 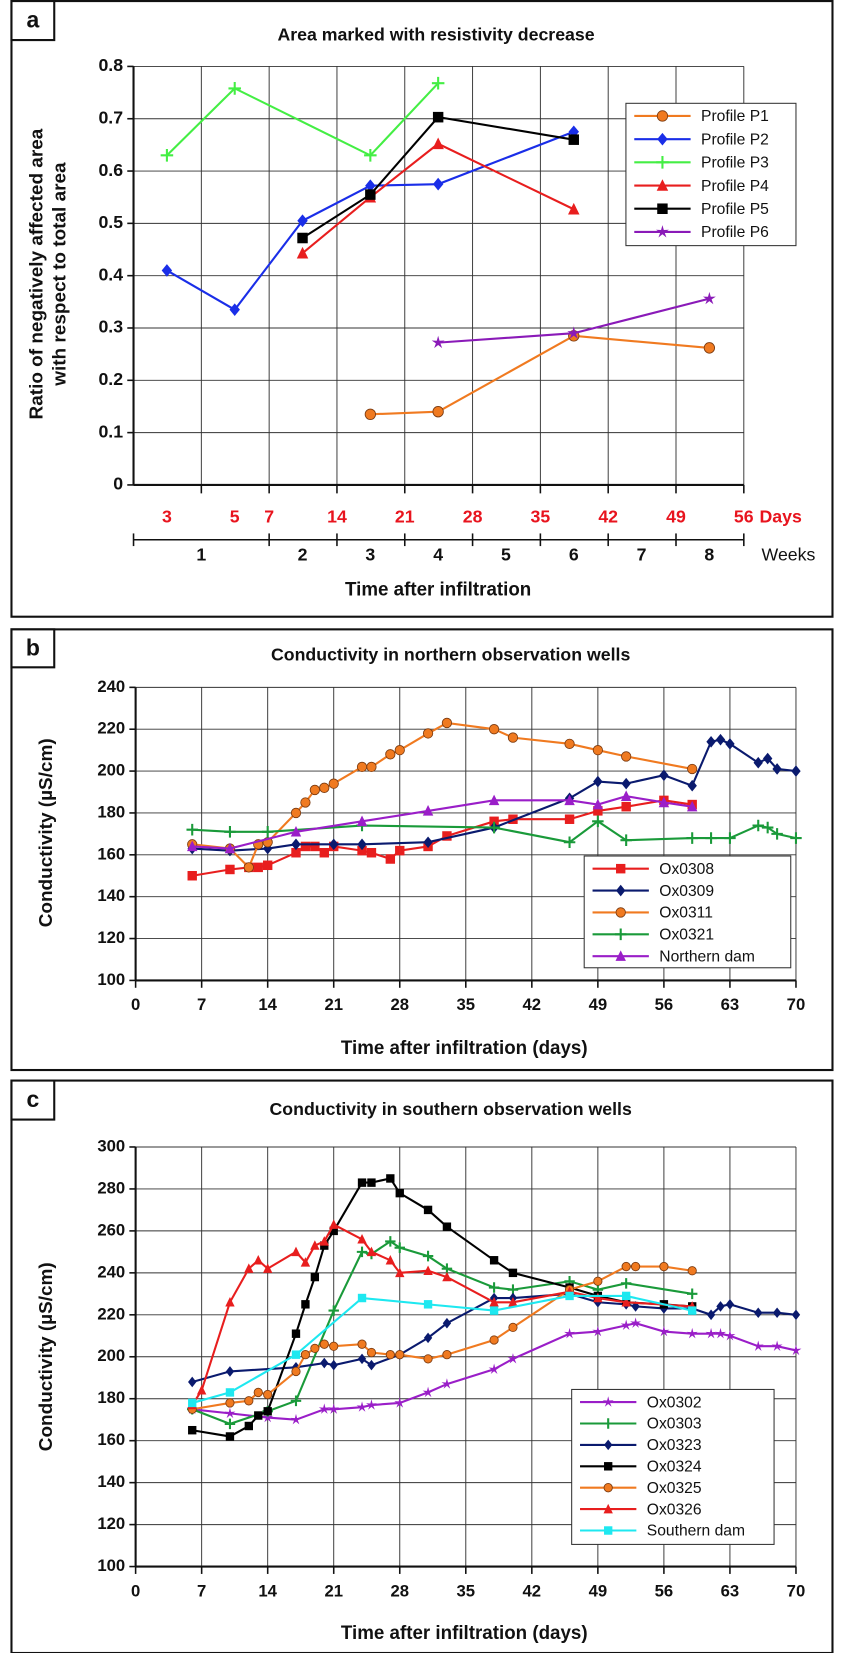 I want to click on x-week-unit: Weeks, so click(x=789, y=554).